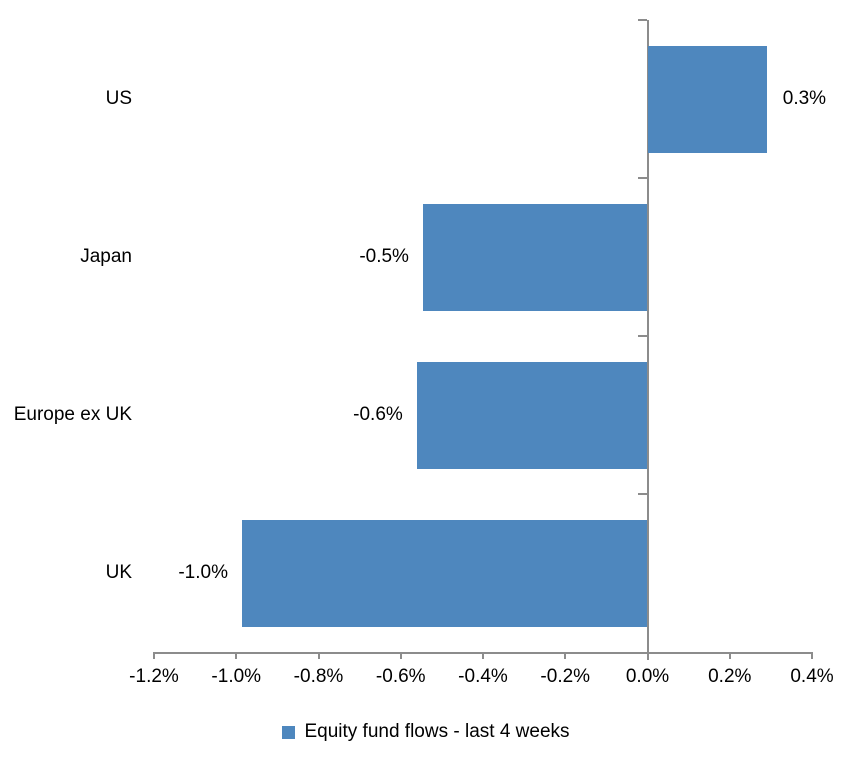 This screenshot has height=757, width=852. I want to click on value-label-us: 0.3%, so click(804, 98).